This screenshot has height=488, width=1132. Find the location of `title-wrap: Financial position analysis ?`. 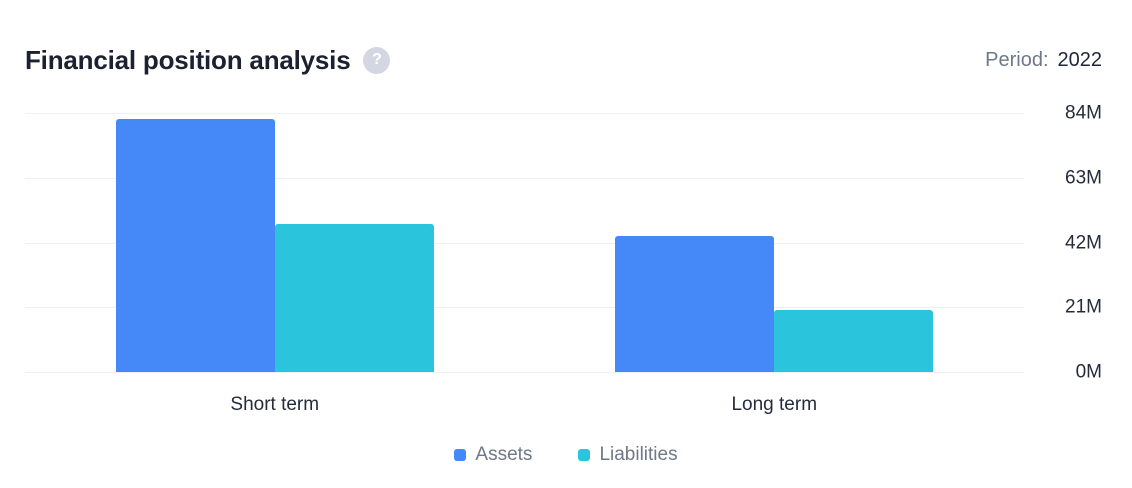

title-wrap: Financial position analysis ? is located at coordinates (208, 60).